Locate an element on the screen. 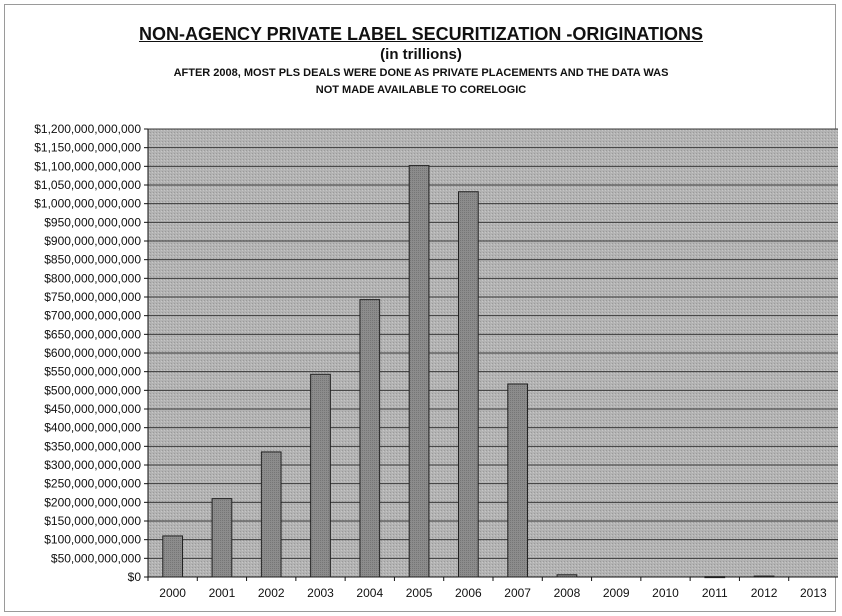 Image resolution: width=842 pixels, height=616 pixels. y-tick-label: $150,000,000,000 is located at coordinates (92, 521).